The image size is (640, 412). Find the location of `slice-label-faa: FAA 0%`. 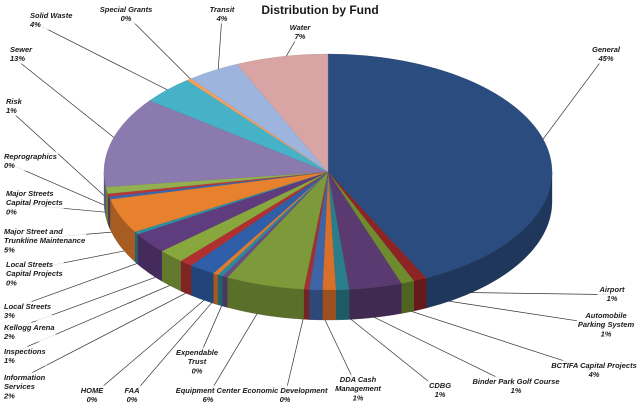

slice-label-faa: FAA 0% is located at coordinates (132, 395).